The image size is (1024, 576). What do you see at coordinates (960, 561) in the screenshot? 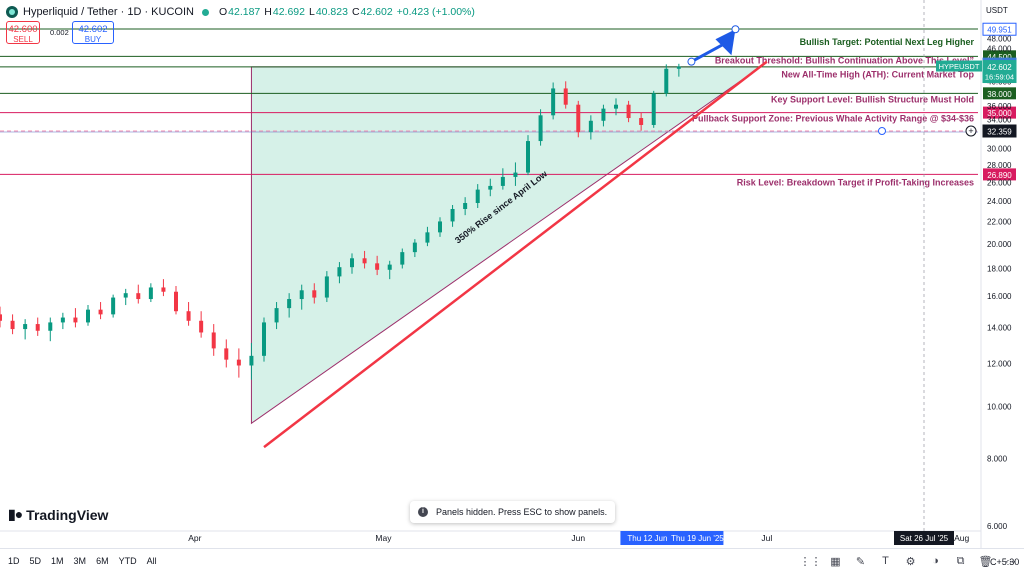
I see `copy-icon: ⧉` at bounding box center [960, 561].